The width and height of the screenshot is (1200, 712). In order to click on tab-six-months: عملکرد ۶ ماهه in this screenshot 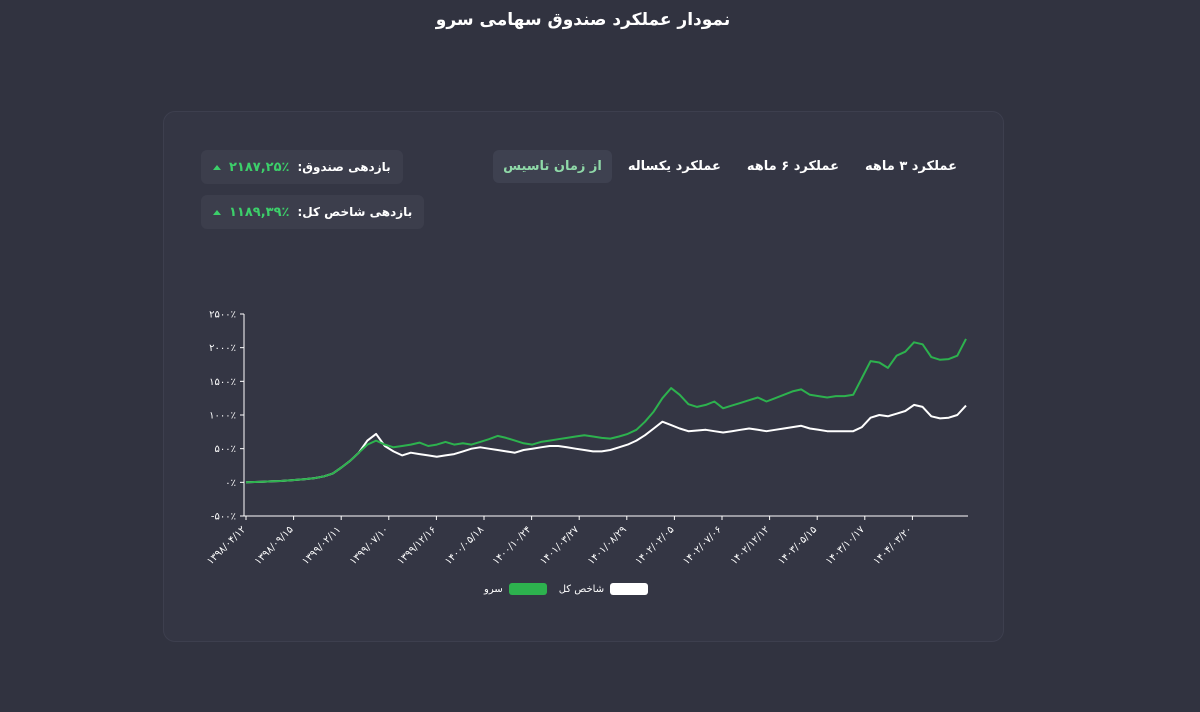, I will do `click(792, 166)`.